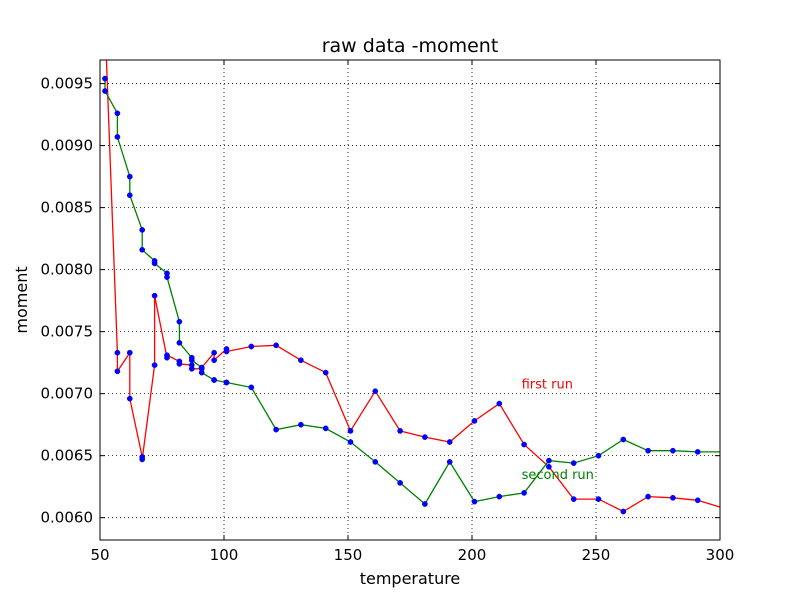  I want to click on x-axis-label: temperature, so click(410, 578).